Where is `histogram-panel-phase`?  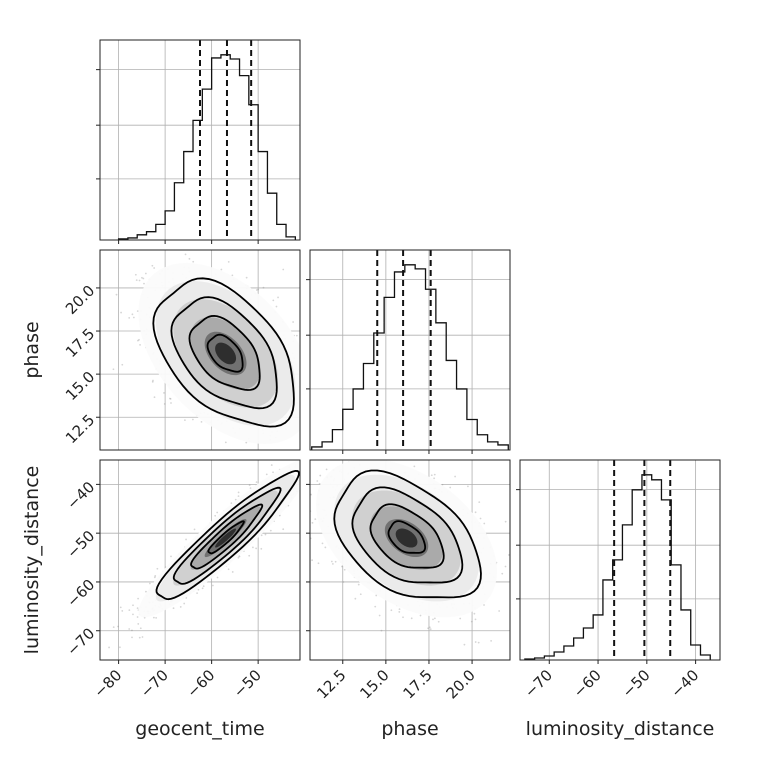
histogram-panel-phase is located at coordinates (408, 350).